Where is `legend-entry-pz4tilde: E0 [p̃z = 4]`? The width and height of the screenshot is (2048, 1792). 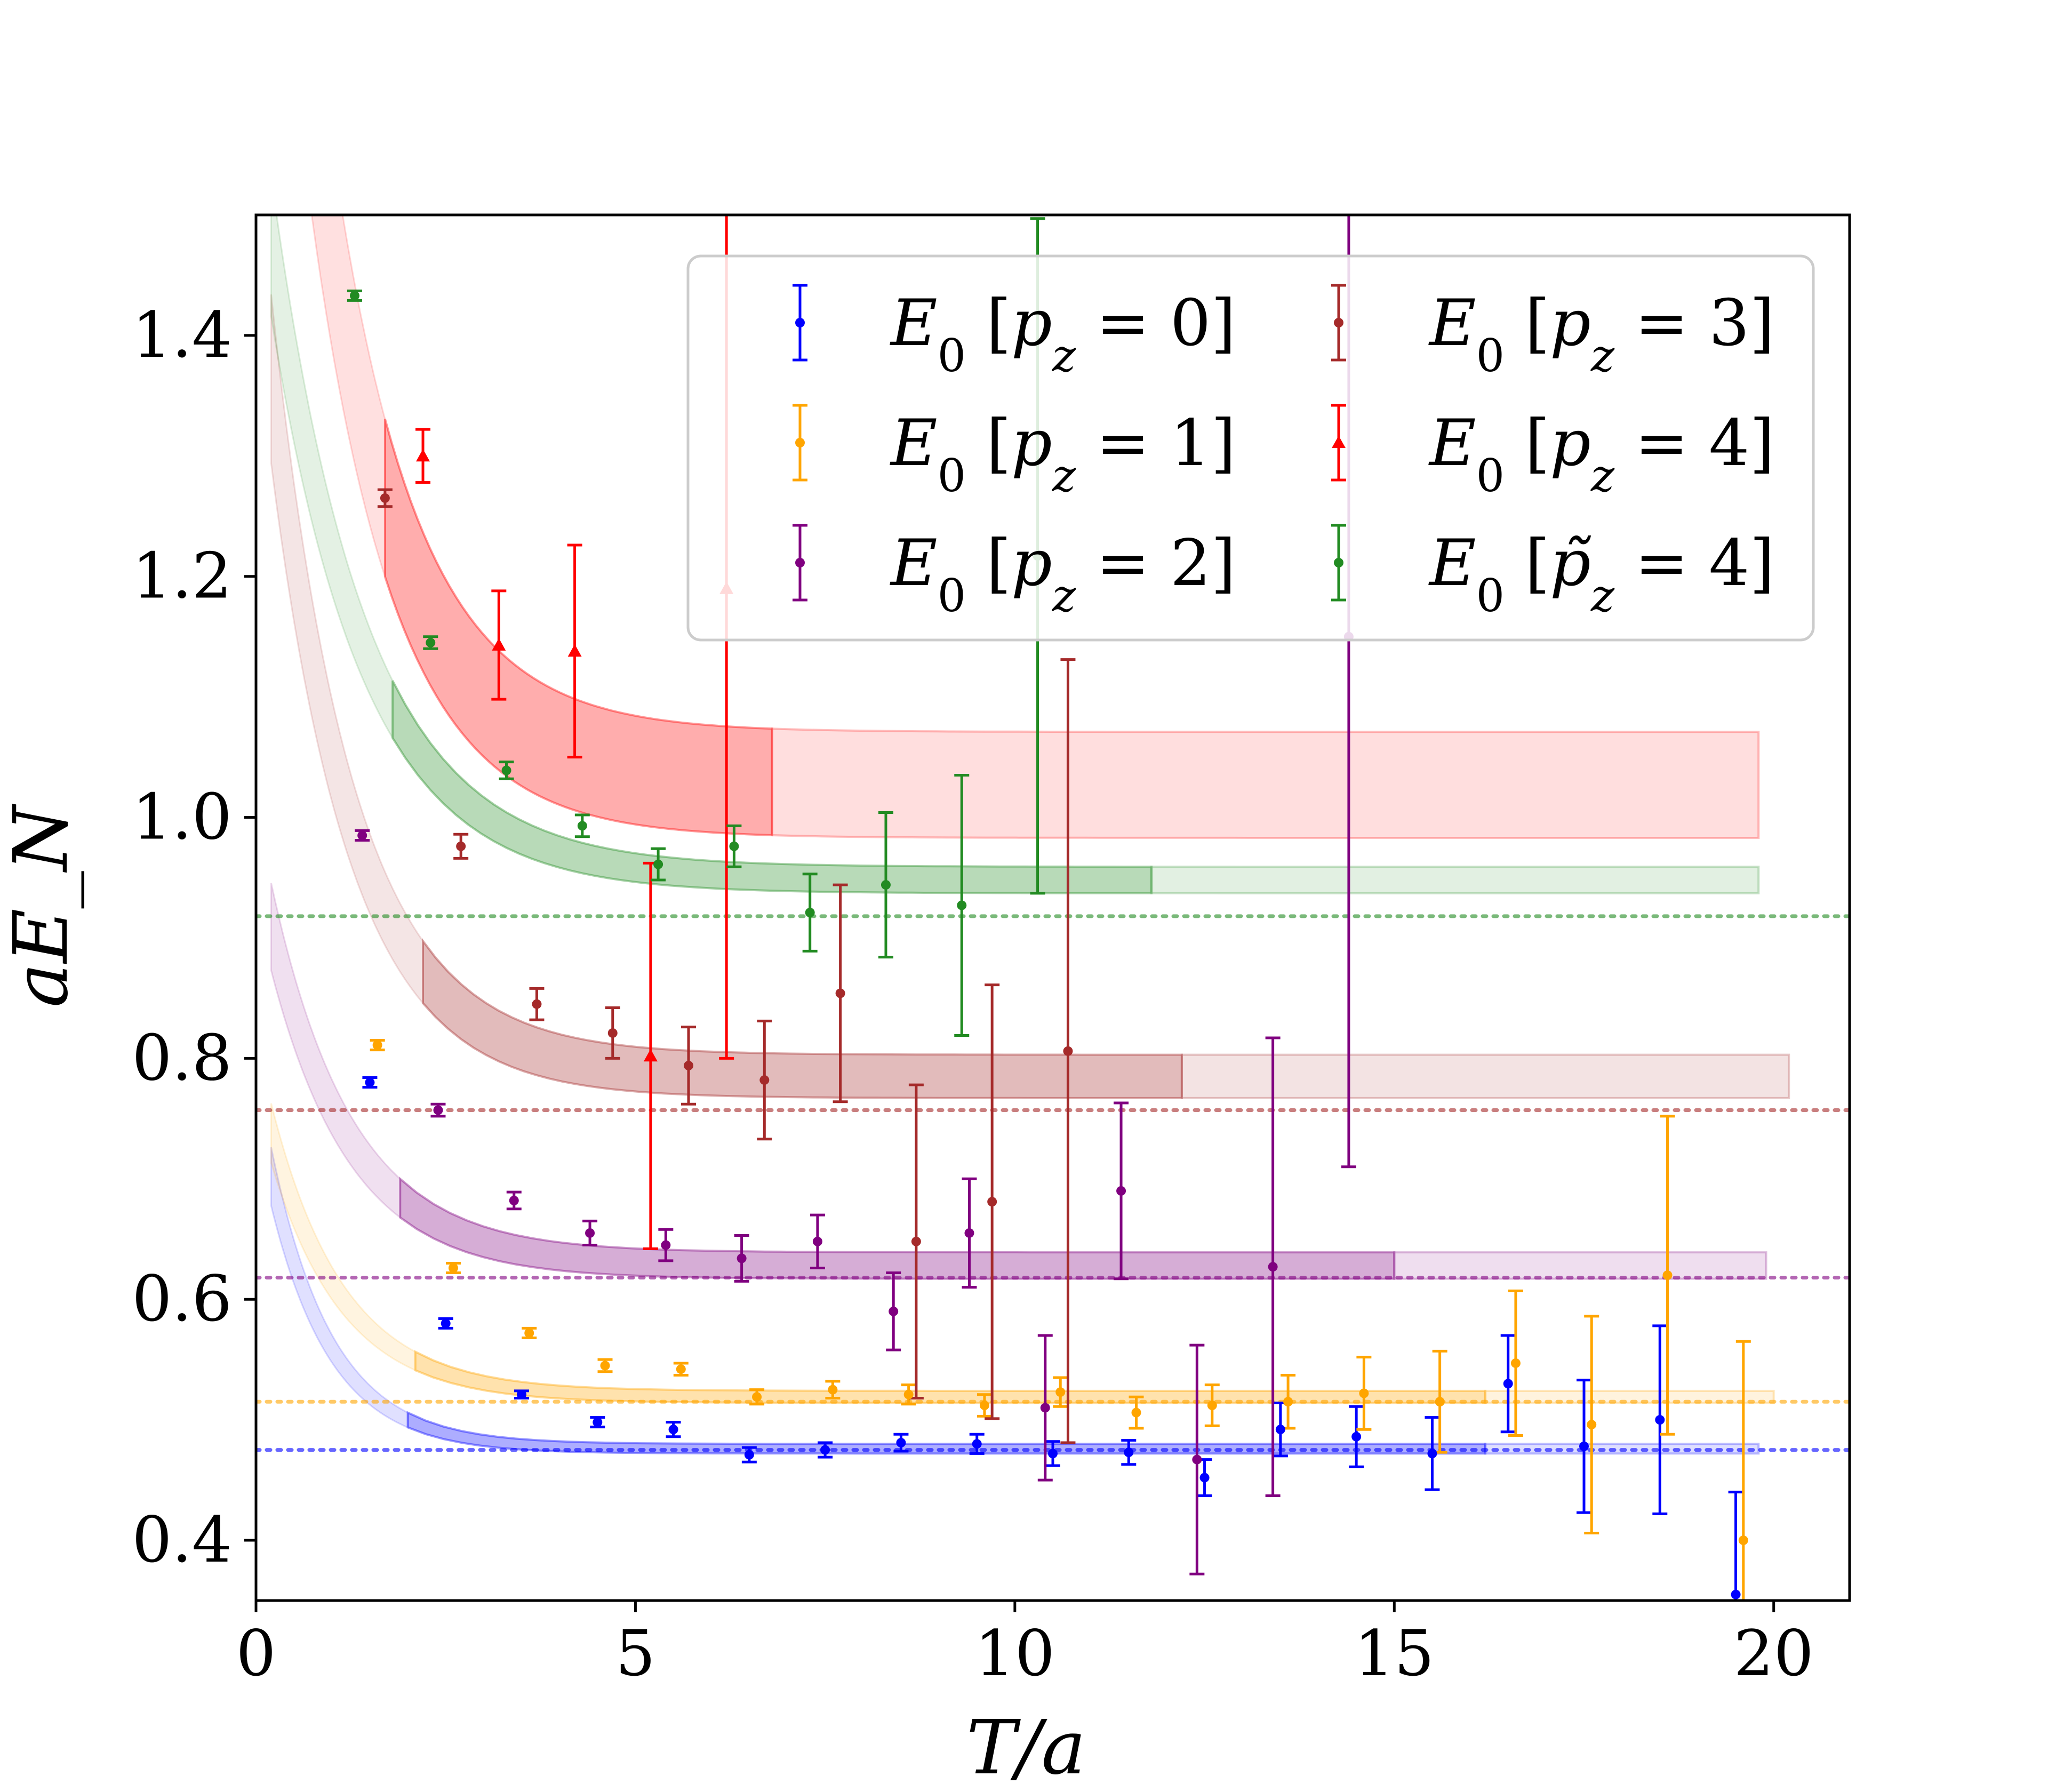
legend-entry-pz4tilde: E0 [p̃z = 4] is located at coordinates (1552, 573).